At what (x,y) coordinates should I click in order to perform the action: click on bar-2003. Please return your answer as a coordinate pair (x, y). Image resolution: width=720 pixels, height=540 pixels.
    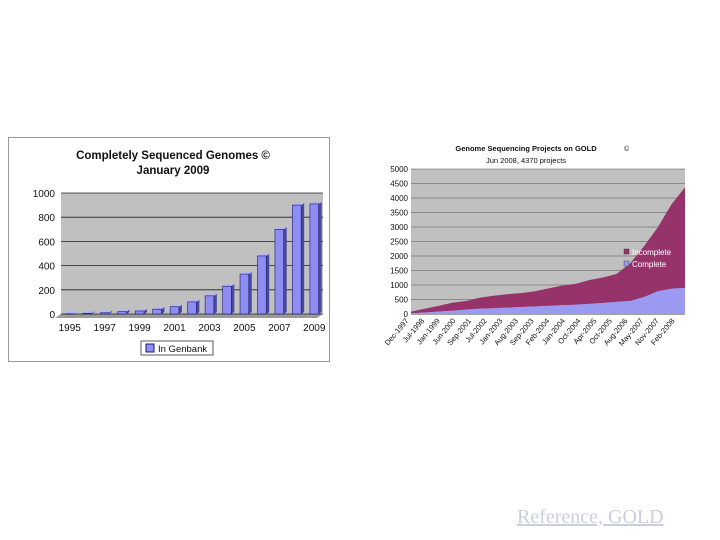
    Looking at the image, I should click on (209, 305).